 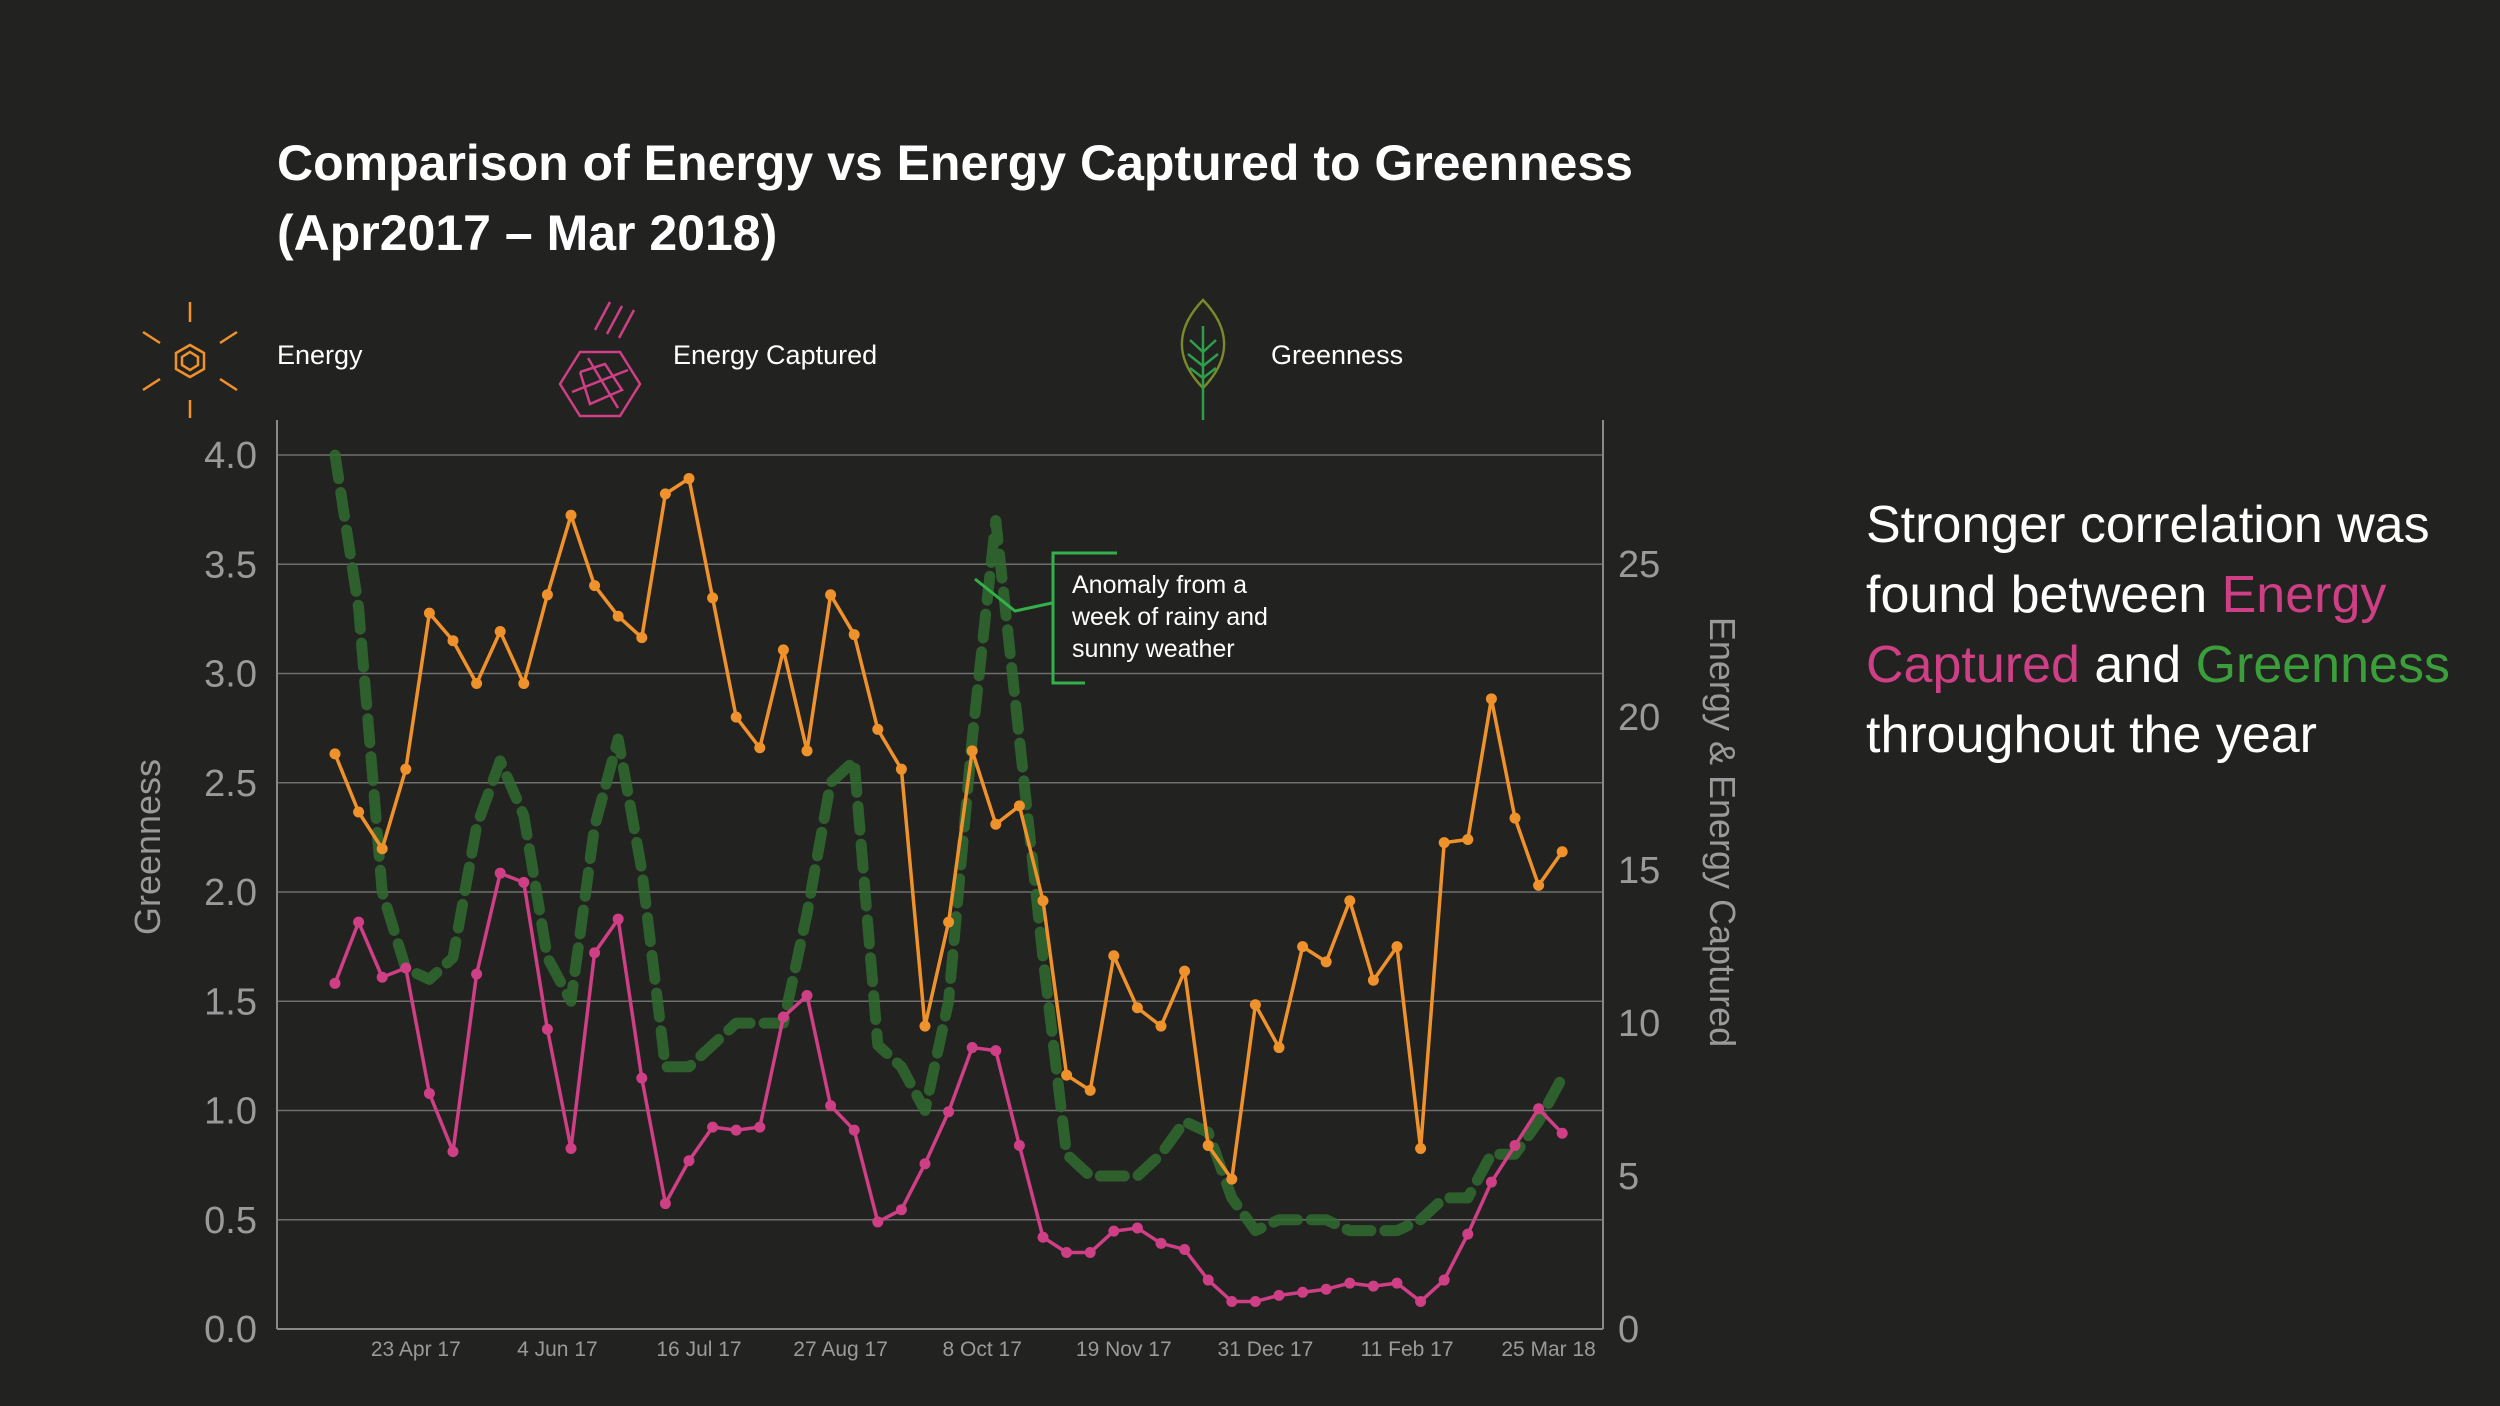 What do you see at coordinates (230, 456) in the screenshot?
I see `left-tick-label: 4.0` at bounding box center [230, 456].